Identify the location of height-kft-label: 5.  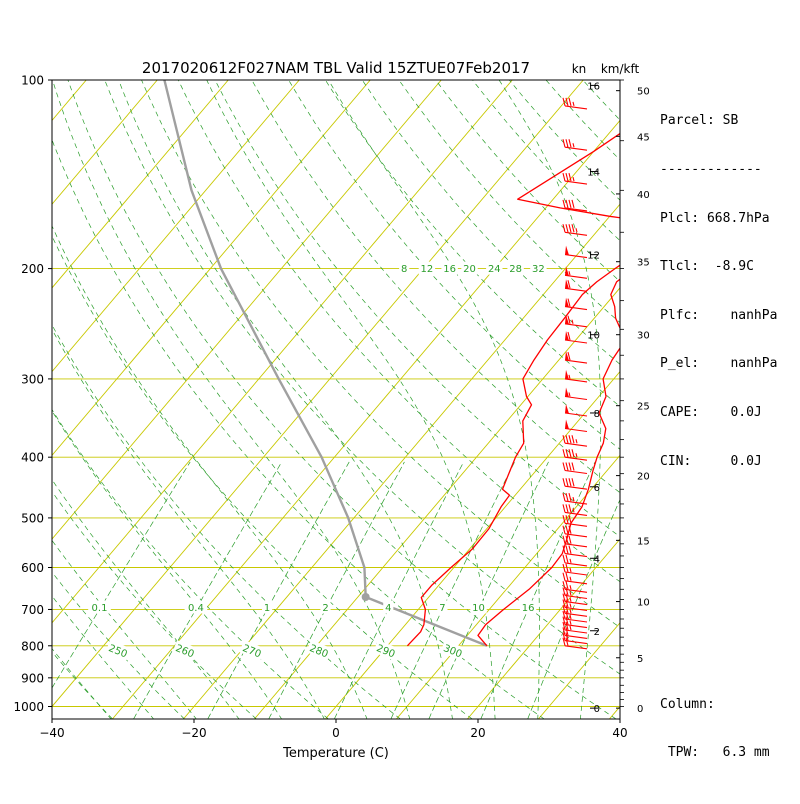
(640, 659).